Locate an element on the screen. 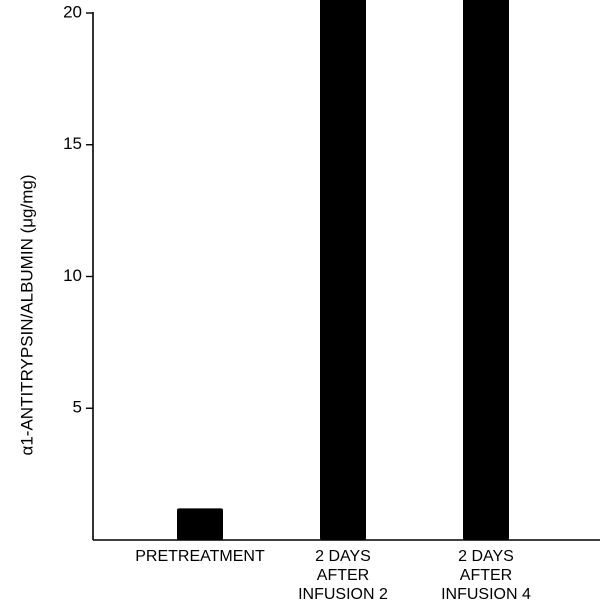  y-axis-label-group: α1-ANTITRYPSIN/ALBUMIN (μg/mg) is located at coordinates (26, 315).